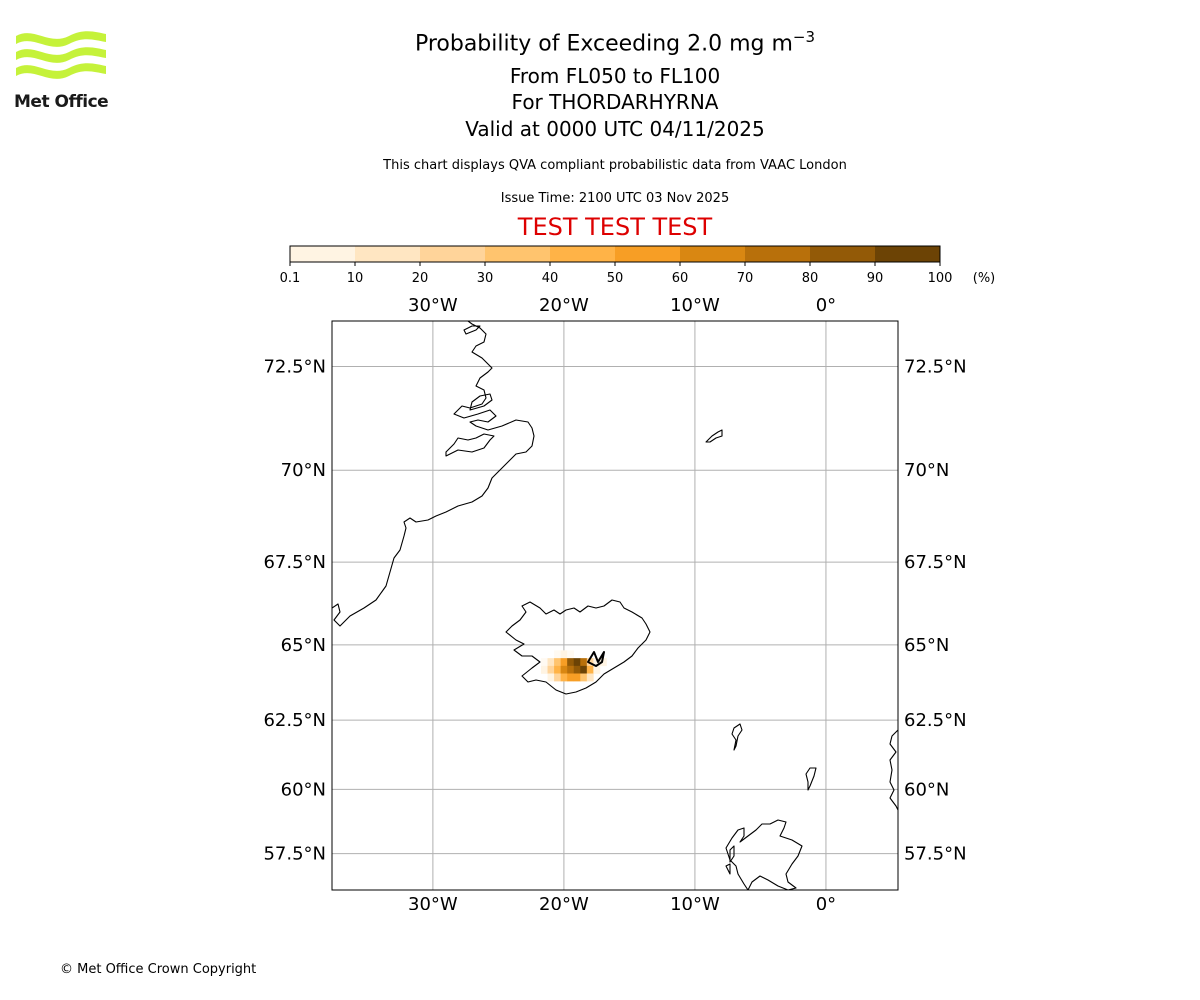  Describe the element at coordinates (926, 789) in the screenshot. I see `lat-label-right: 60°N` at that location.